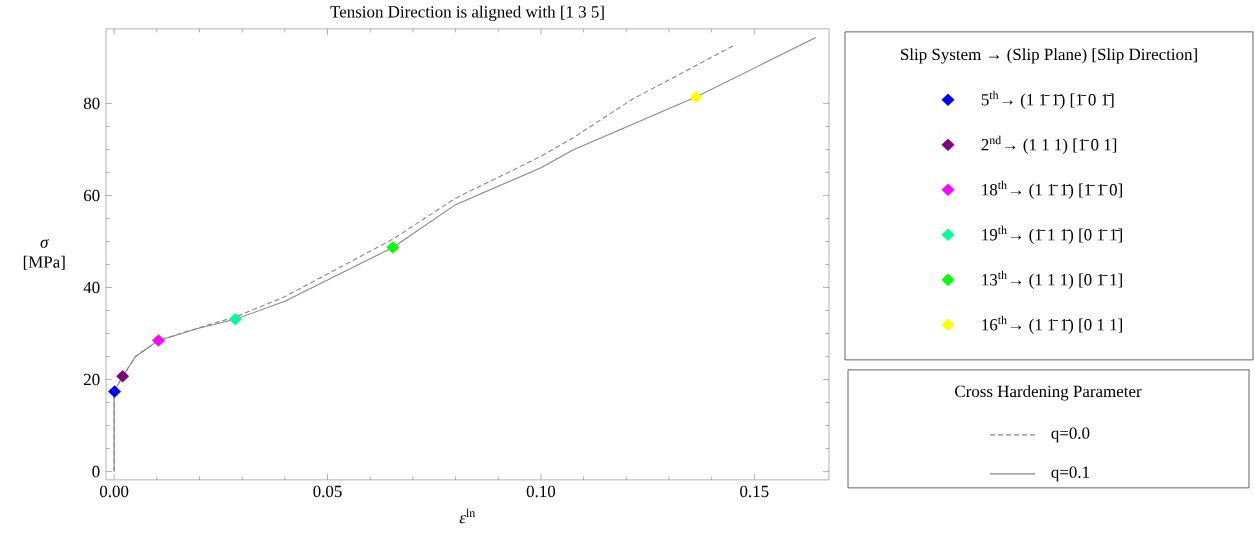 The width and height of the screenshot is (1255, 546). I want to click on y-axis-title: σ [MPa], so click(44, 254).